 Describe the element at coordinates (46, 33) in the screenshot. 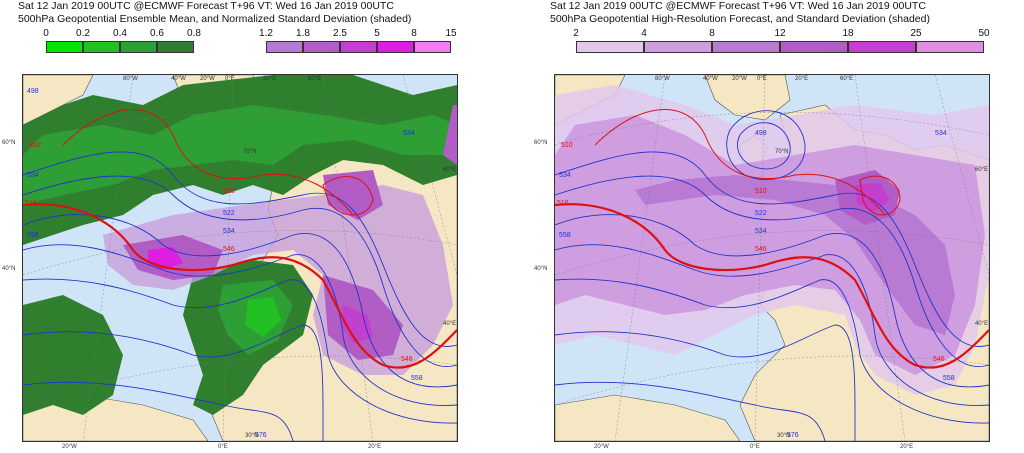

I see `left-green-label-0: 0` at that location.